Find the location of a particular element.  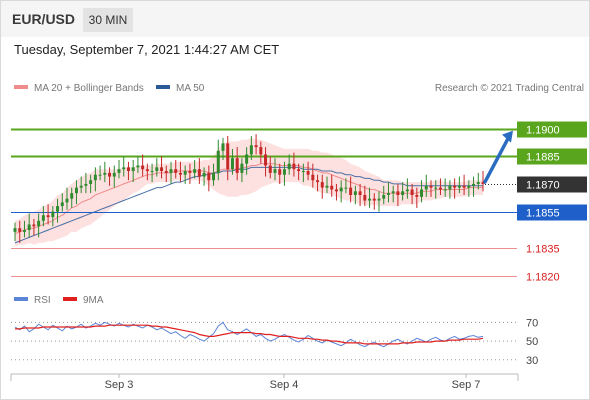

ma20-line is located at coordinates (248, 199).